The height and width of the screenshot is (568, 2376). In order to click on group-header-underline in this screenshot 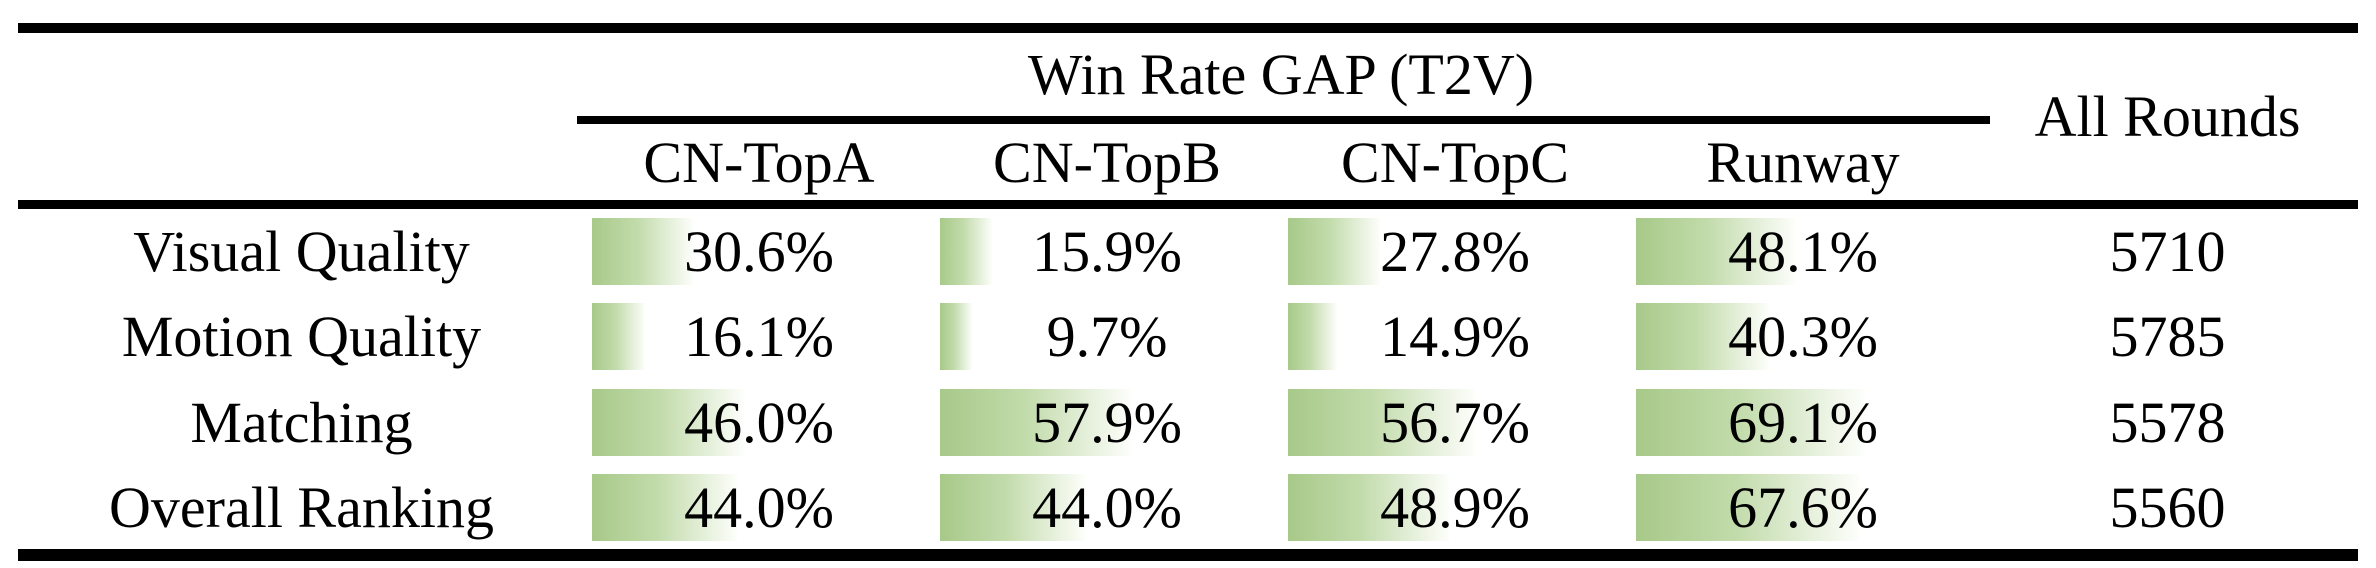, I will do `click(1283, 120)`.